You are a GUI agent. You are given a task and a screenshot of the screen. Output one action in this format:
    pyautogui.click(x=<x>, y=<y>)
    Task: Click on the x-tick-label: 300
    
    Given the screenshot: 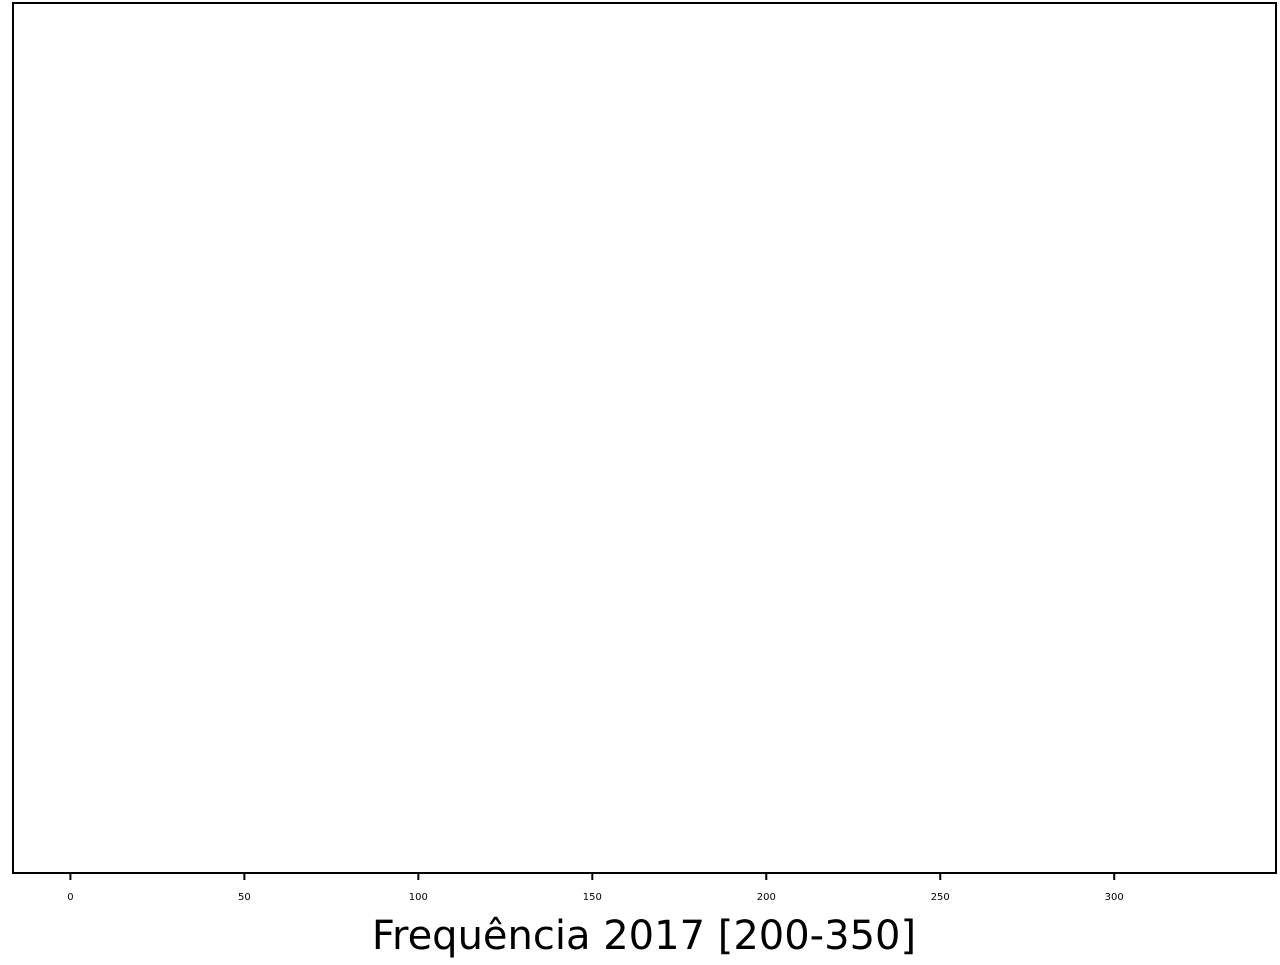 What is the action you would take?
    pyautogui.click(x=1114, y=897)
    